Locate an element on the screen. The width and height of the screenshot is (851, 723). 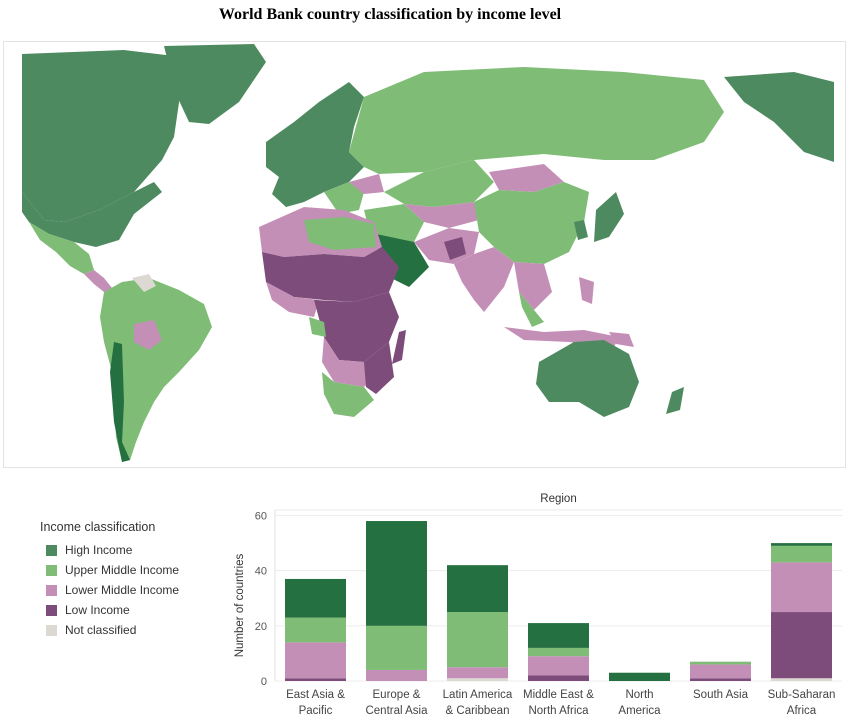
china-shape is located at coordinates (531, 223).